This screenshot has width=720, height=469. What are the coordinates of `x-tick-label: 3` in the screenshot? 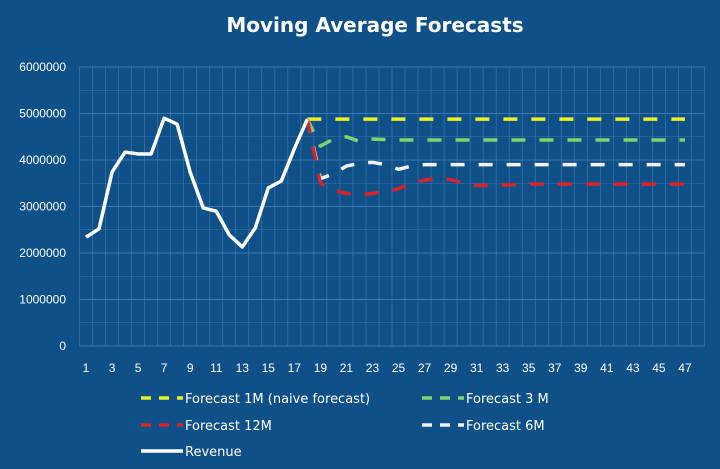 It's located at (112, 368).